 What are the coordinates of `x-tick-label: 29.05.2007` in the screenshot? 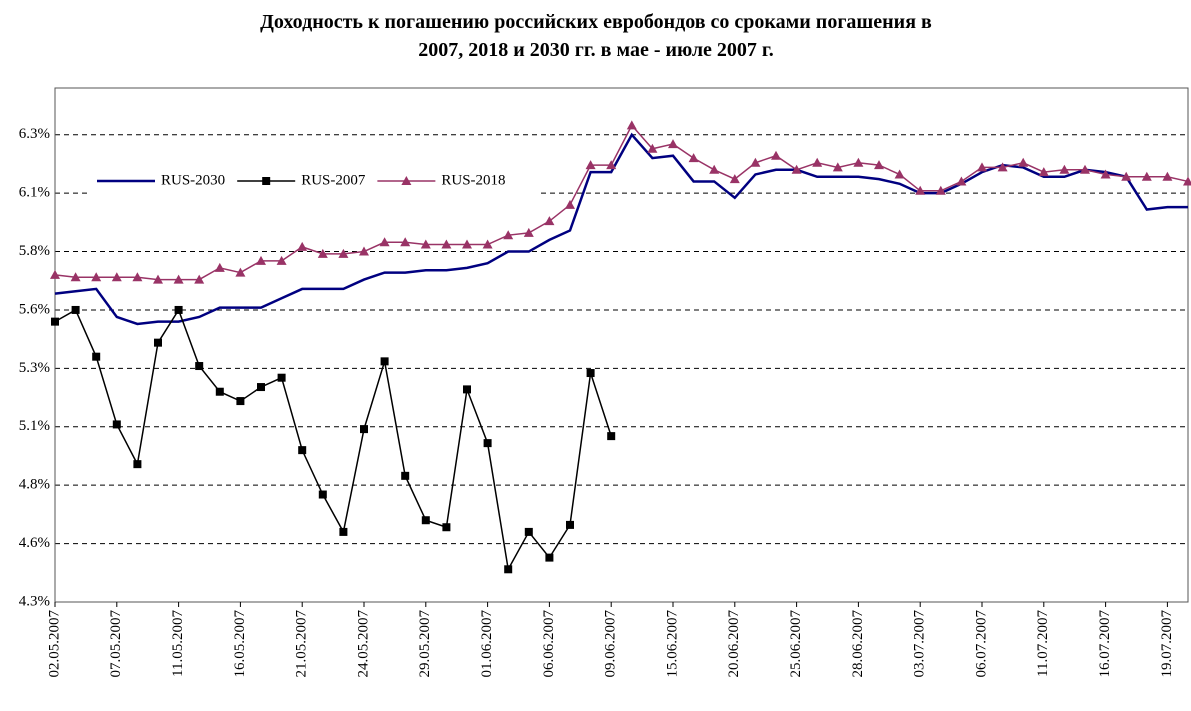 It's located at (425, 644).